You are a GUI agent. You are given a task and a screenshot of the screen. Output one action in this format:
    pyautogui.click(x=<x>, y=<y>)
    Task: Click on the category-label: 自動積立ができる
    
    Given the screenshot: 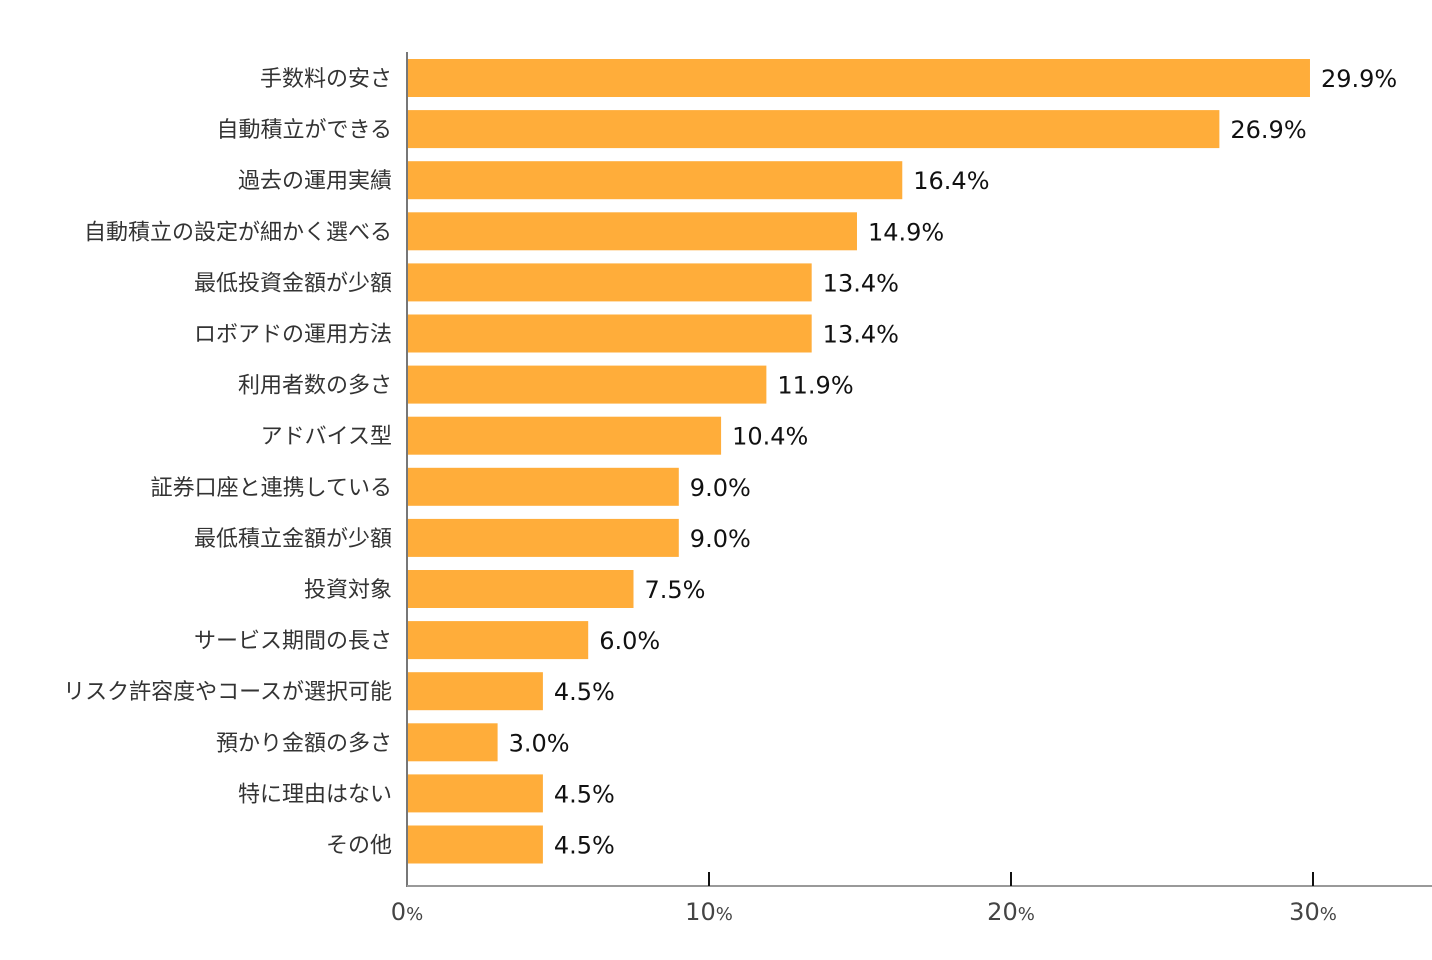 What is the action you would take?
    pyautogui.click(x=304, y=130)
    